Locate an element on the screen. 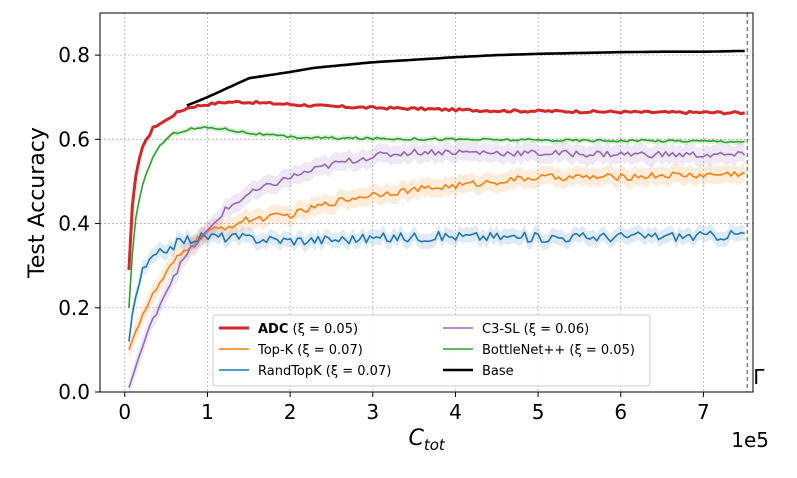 Image resolution: width=797 pixels, height=478 pixels. legend-entry-name: RandTopK is located at coordinates (290, 371).